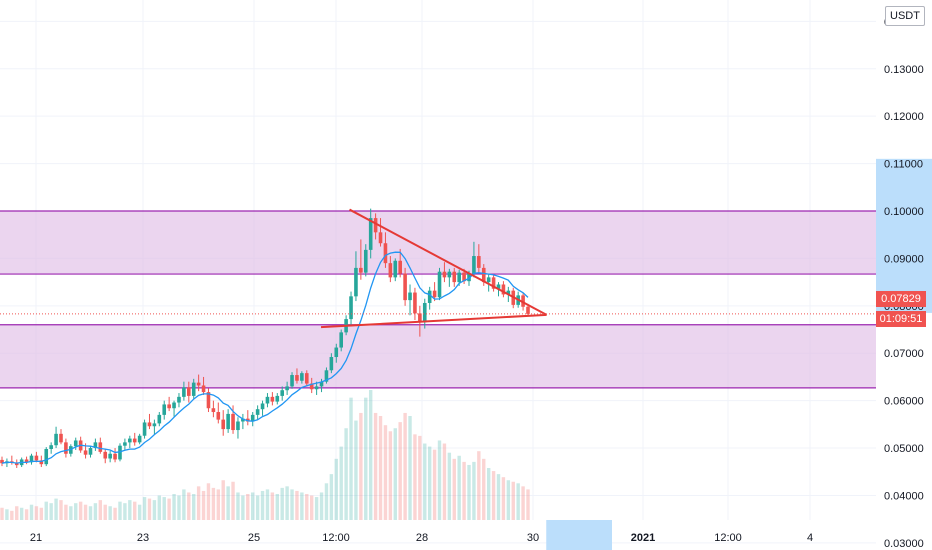 The height and width of the screenshot is (550, 932). I want to click on price-tick-label: 0.12000, so click(904, 117).